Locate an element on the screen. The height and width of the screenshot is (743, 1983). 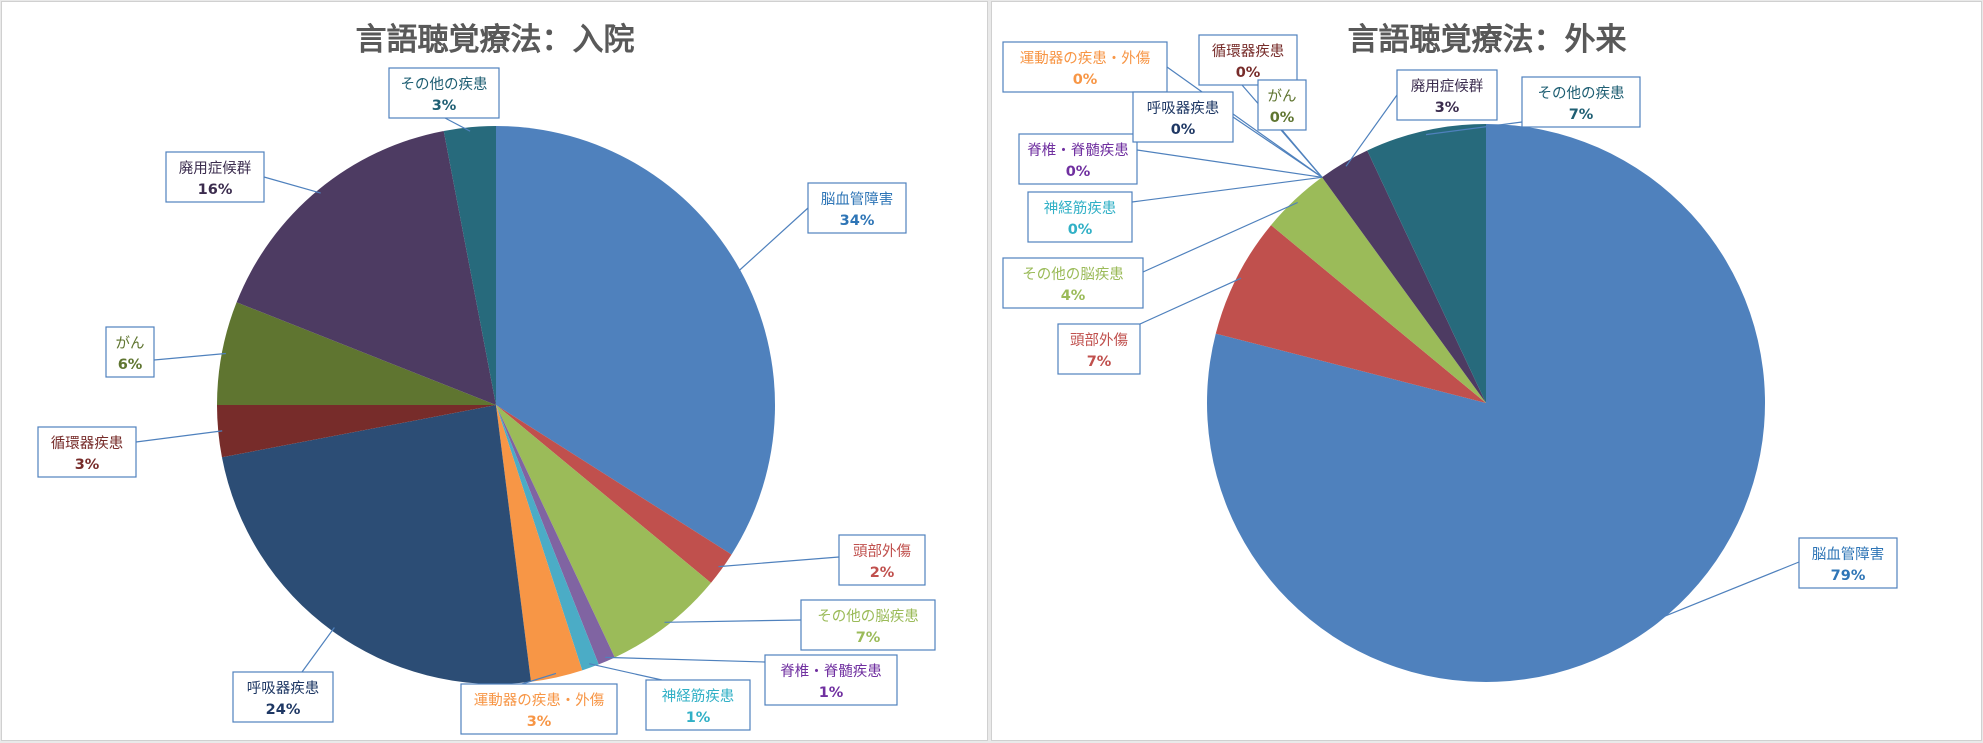
data-label: 運動器の疾患・外傷 3% is located at coordinates (539, 709).